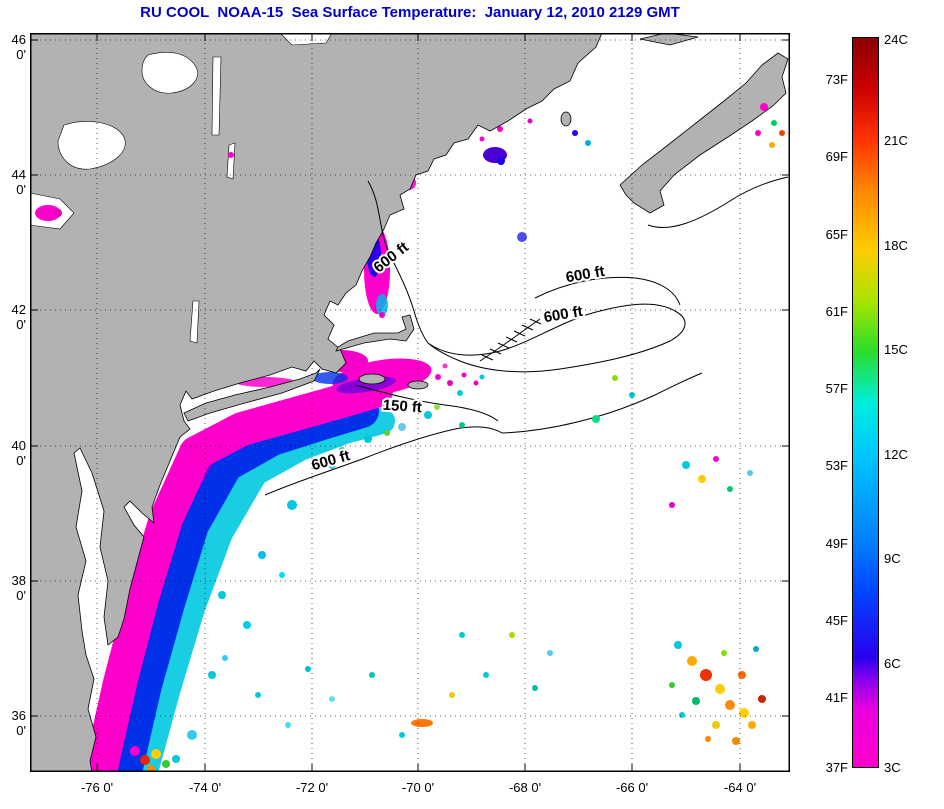 This screenshot has height=809, width=944. Describe the element at coordinates (740, 787) in the screenshot. I see `x-tick-label: -64 0'` at that location.